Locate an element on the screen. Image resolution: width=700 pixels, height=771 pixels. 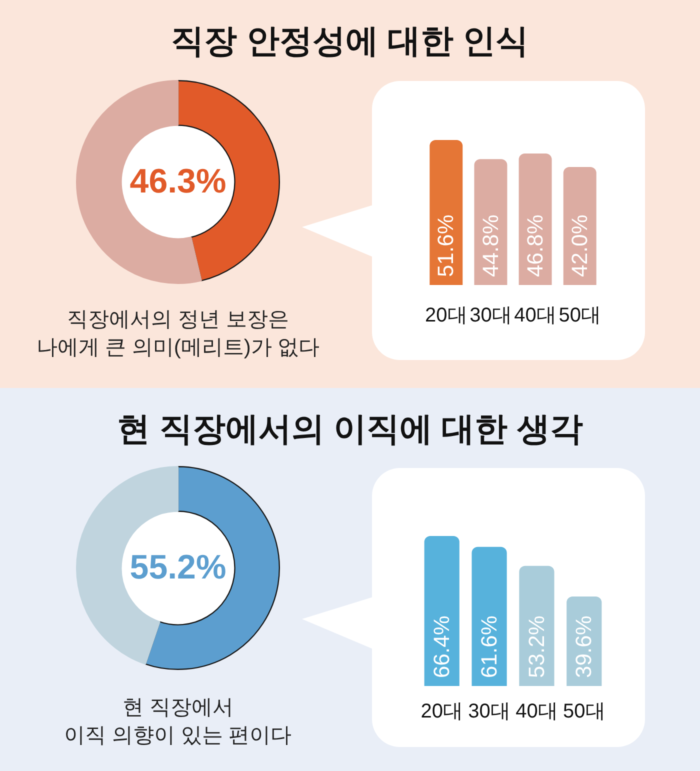
data-label: 66.4% is located at coordinates (441, 647).